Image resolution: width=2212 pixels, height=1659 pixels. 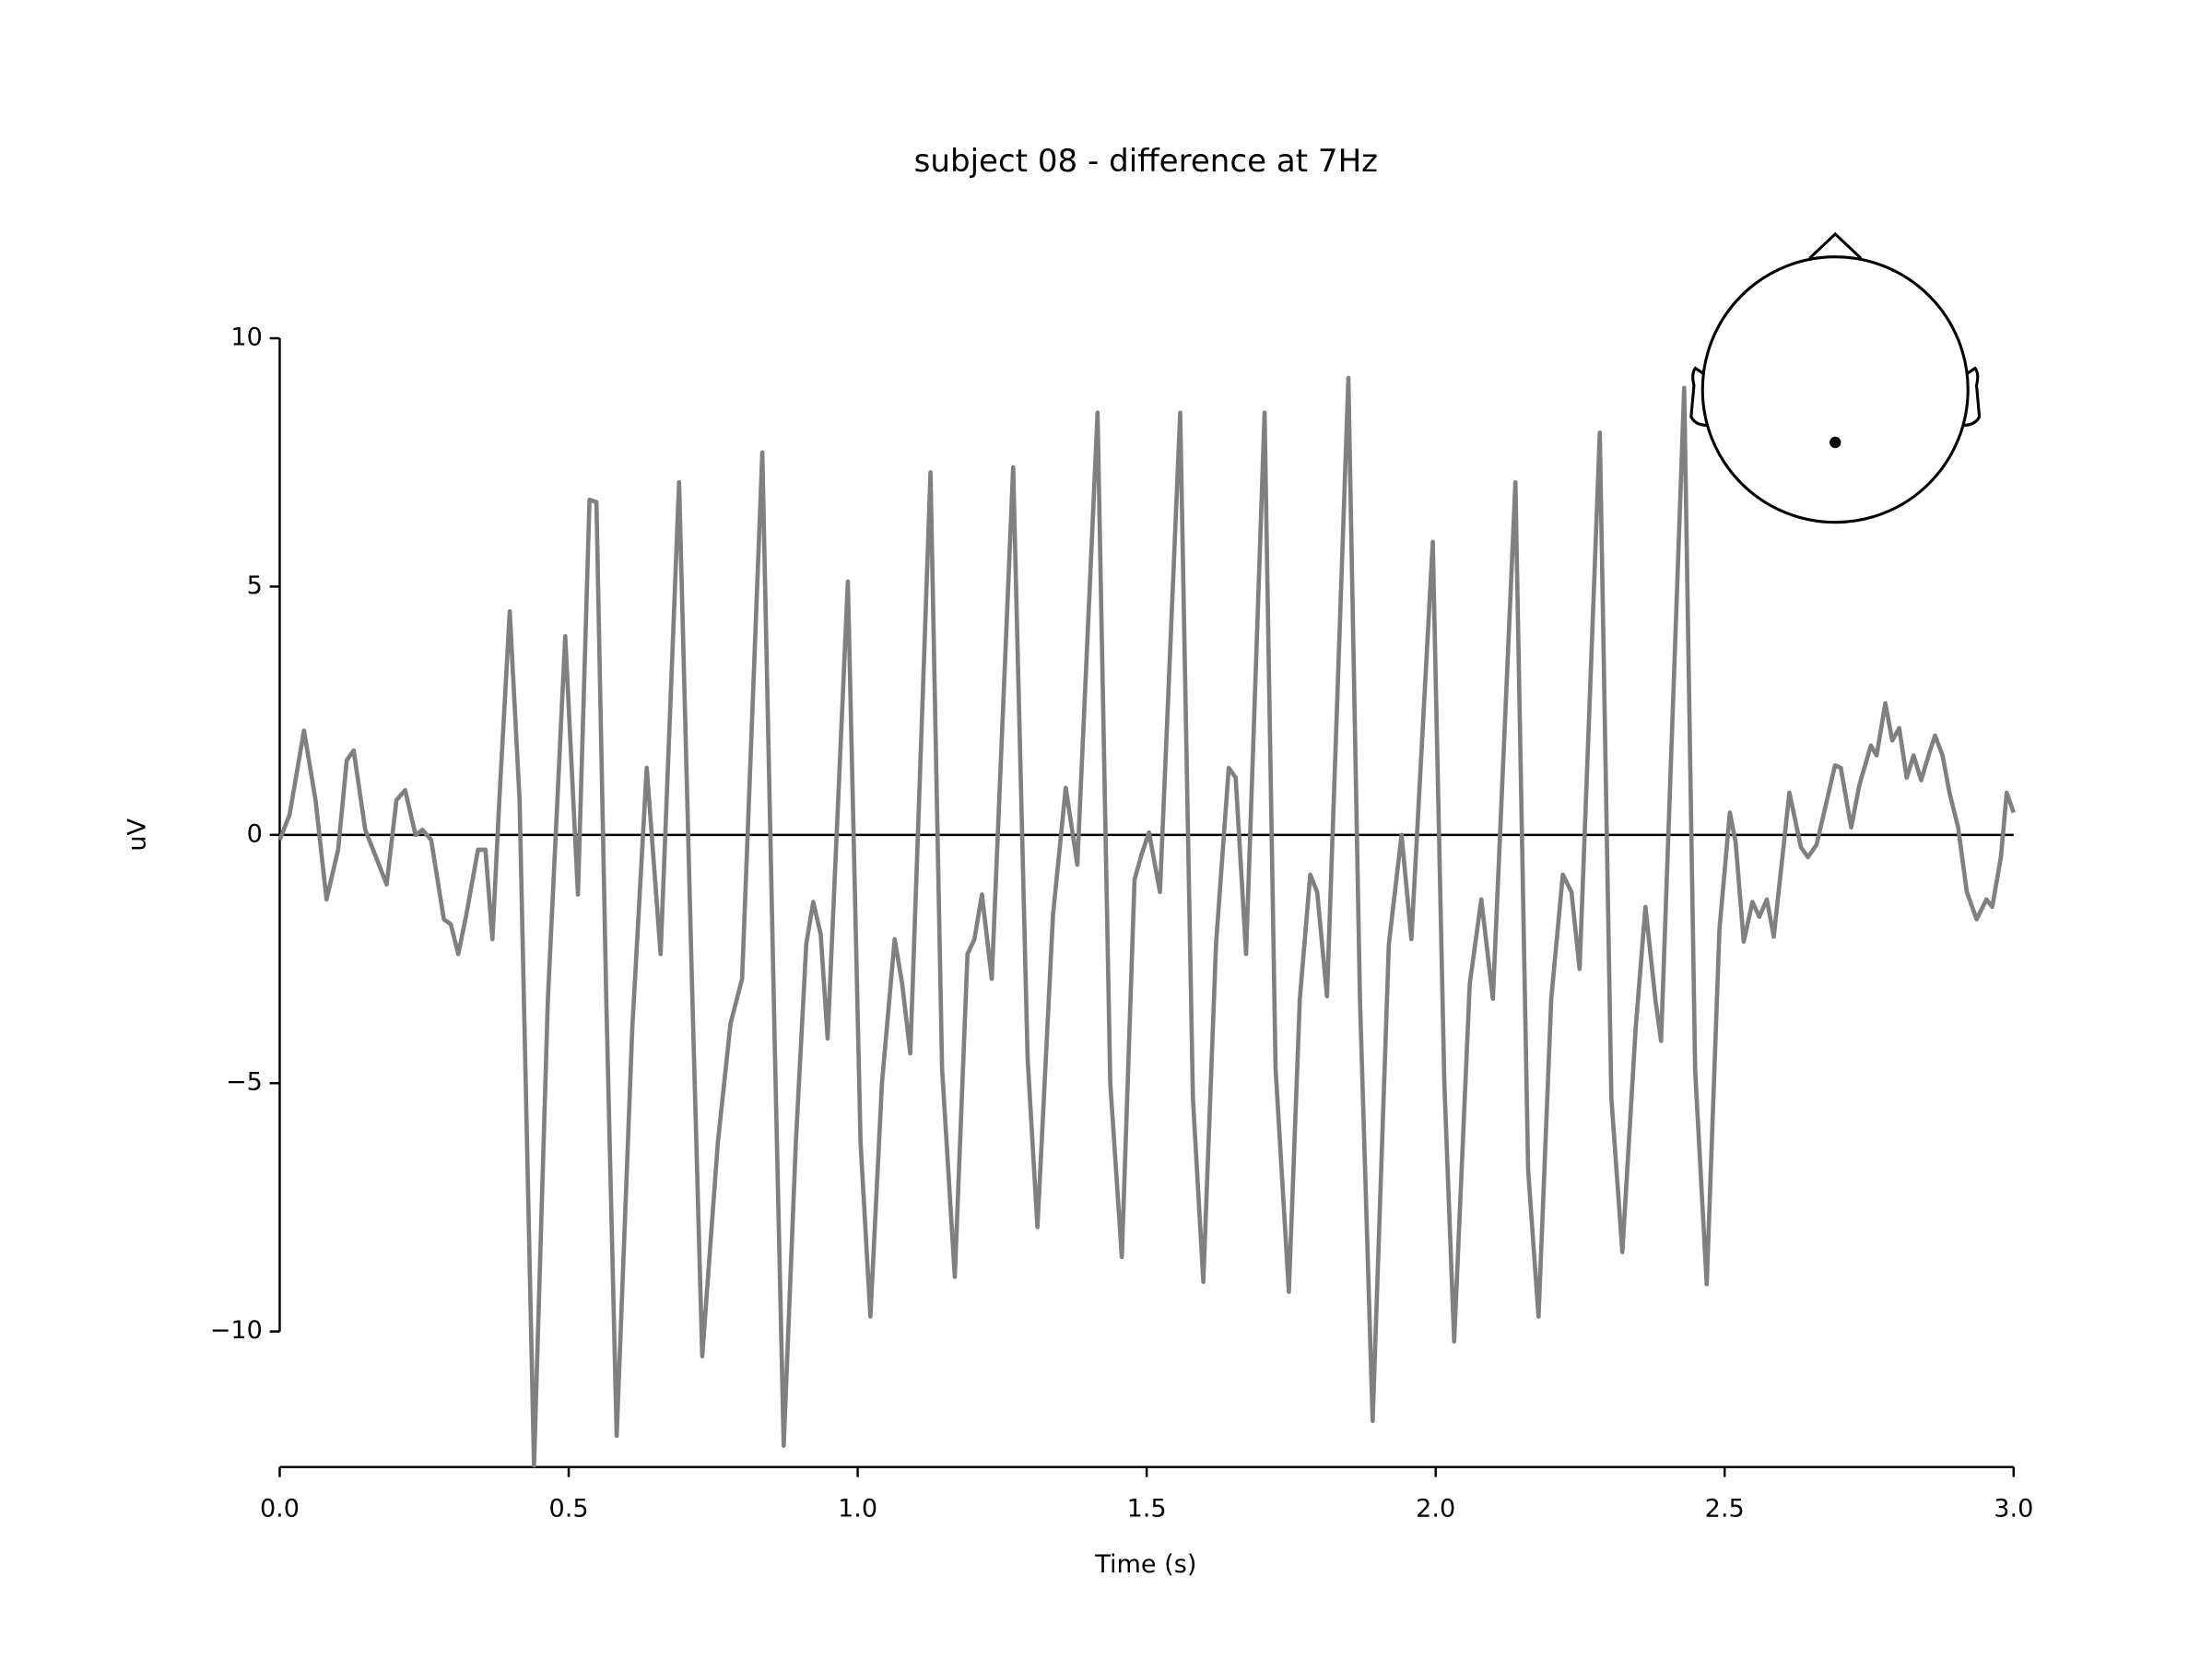 I want to click on head-right-ear, so click(x=1972, y=396).